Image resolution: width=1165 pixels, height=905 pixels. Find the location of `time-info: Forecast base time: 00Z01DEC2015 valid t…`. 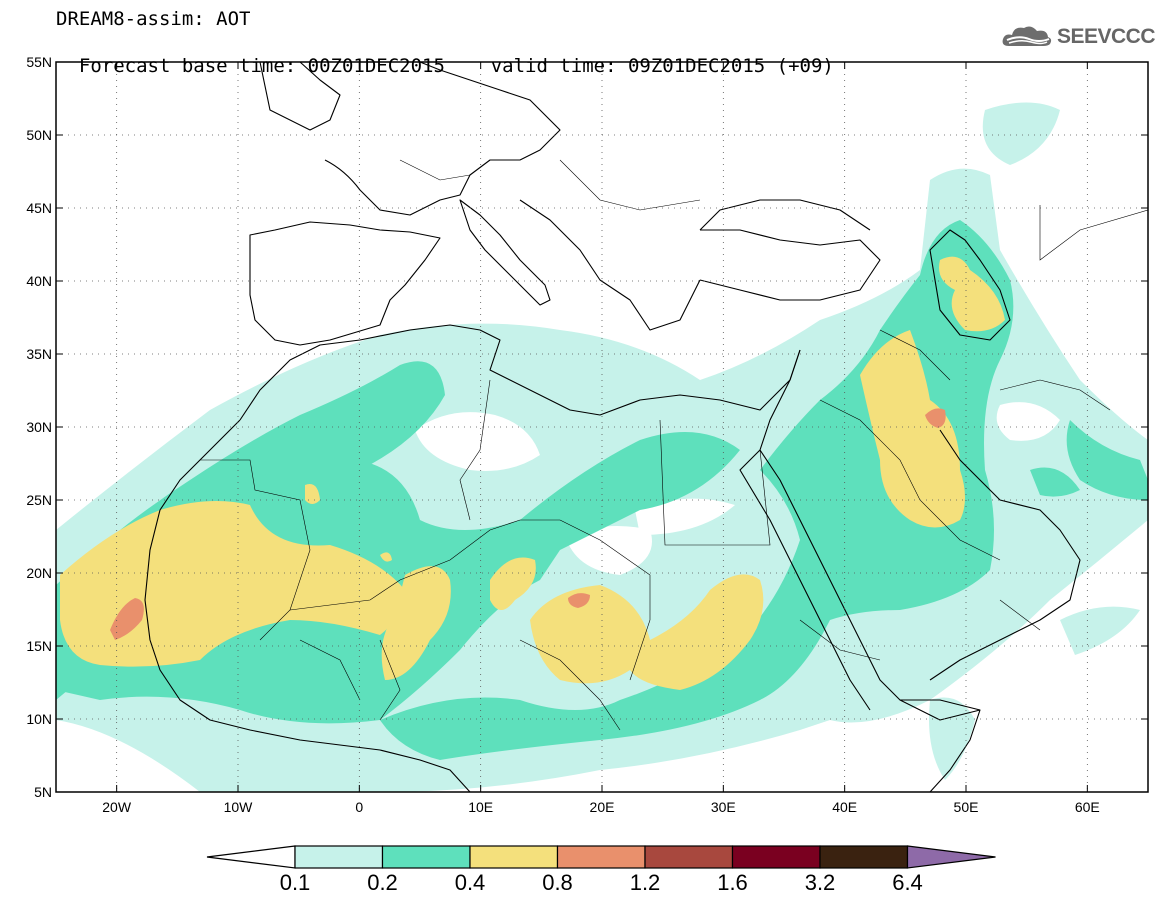

time-info: Forecast base time: 00Z01DEC2015 valid t… is located at coordinates (445, 55).